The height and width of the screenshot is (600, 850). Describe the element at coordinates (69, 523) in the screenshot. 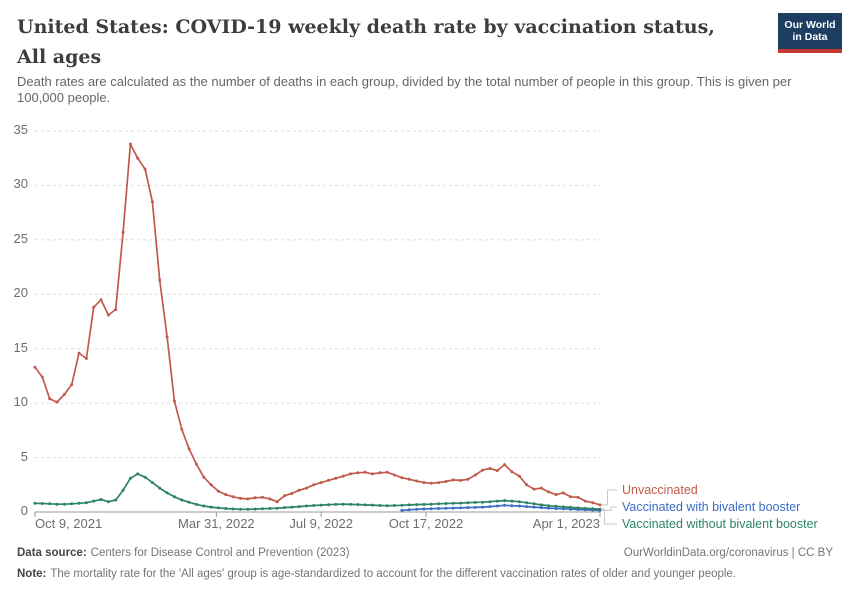

I see `x-axis-tick-label: Oct 9, 2021` at that location.